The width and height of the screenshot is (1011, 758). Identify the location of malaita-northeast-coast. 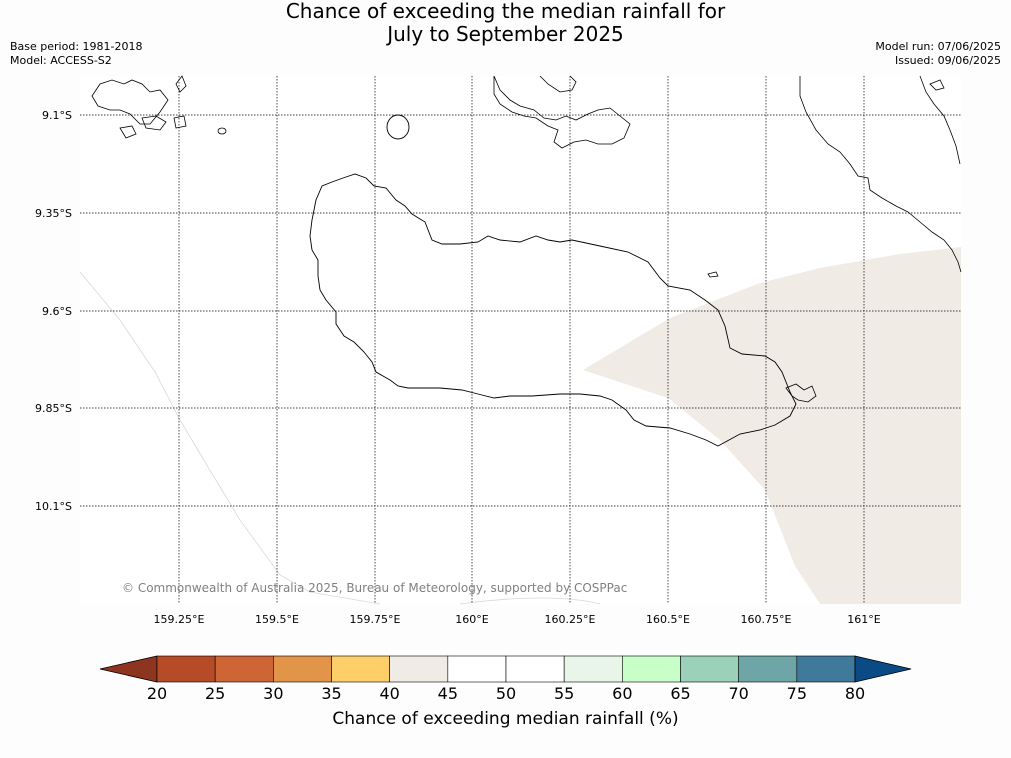
(940, 120).